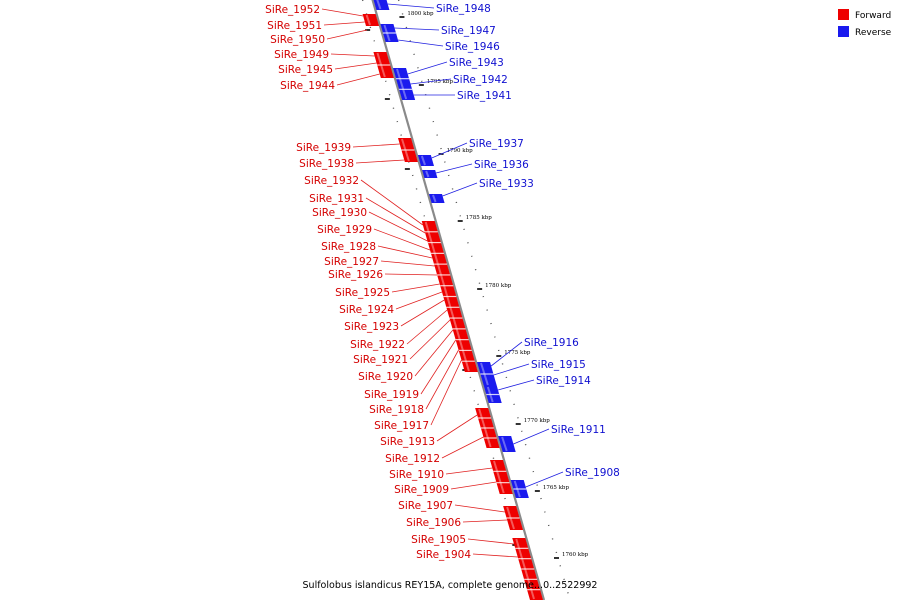 This screenshot has height=600, width=900. I want to click on forward-gene-label: SiRe_1919, so click(391, 395).